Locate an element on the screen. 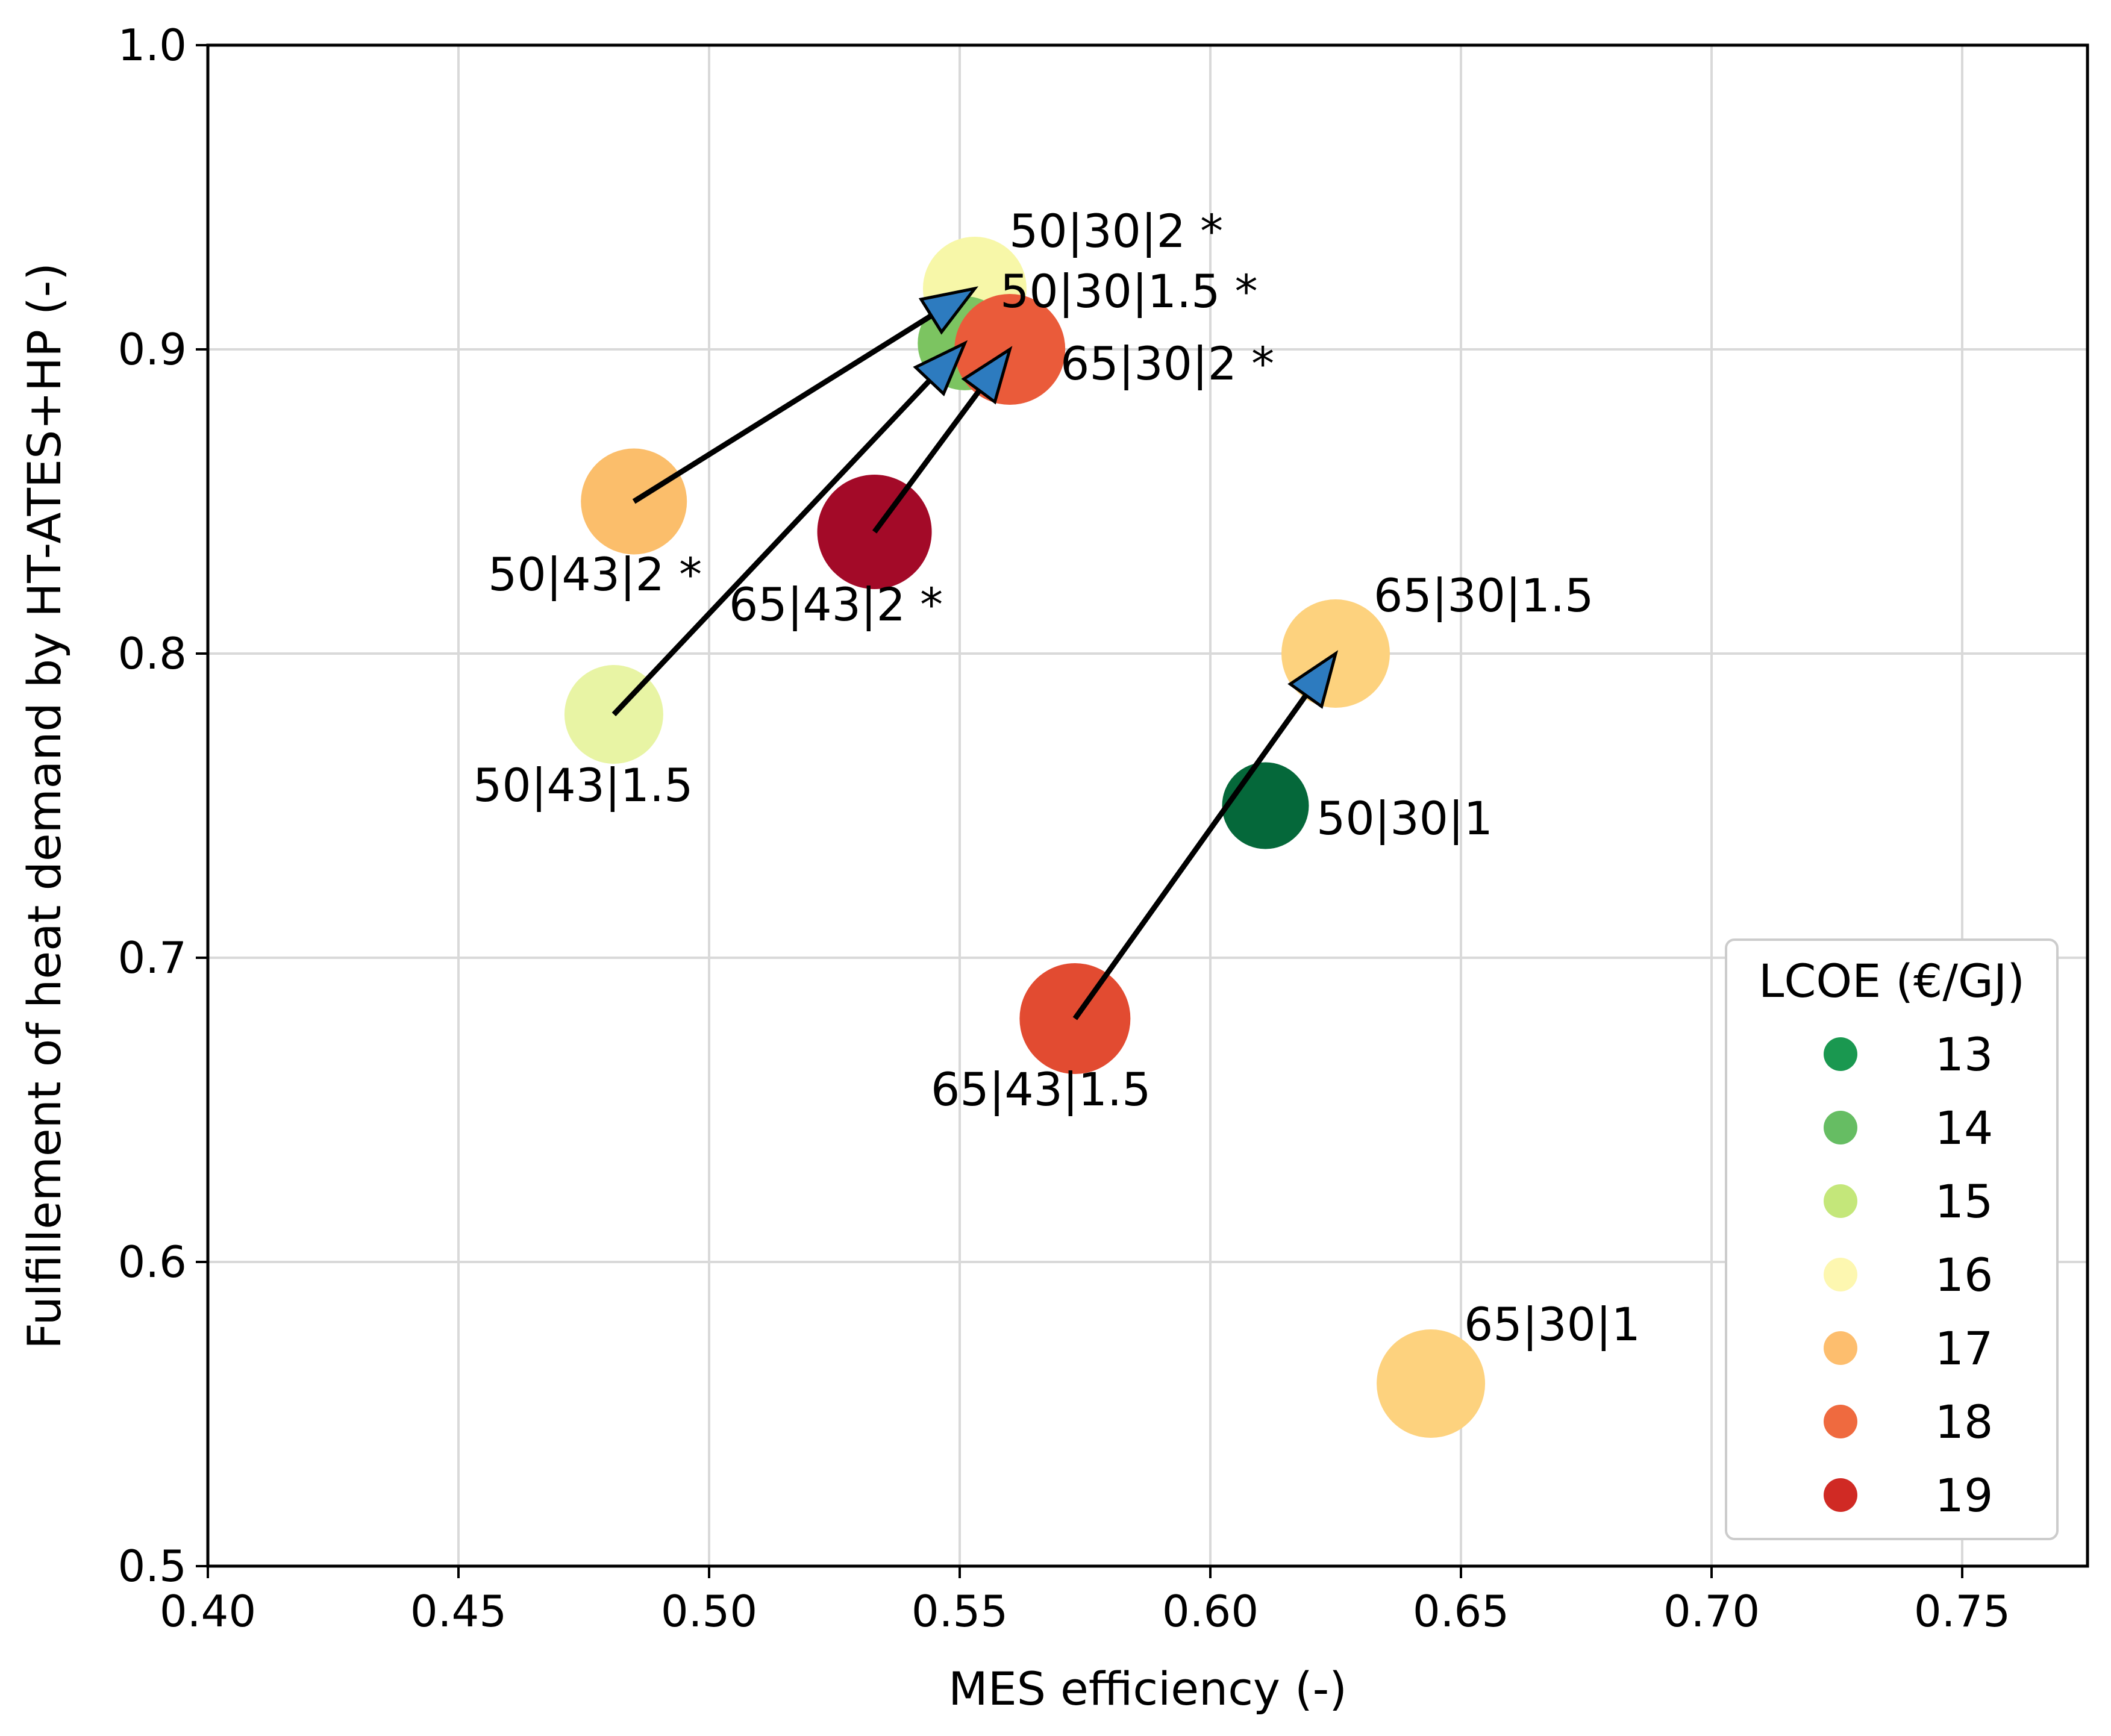 The width and height of the screenshot is (2111, 1736). legend-label: 14 is located at coordinates (1964, 1128).